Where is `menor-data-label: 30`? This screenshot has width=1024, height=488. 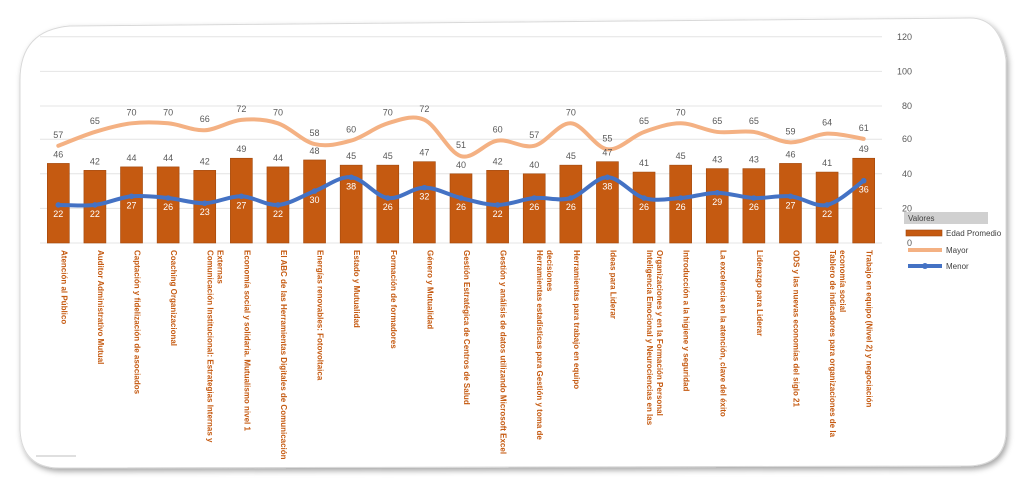
menor-data-label: 30 is located at coordinates (315, 200).